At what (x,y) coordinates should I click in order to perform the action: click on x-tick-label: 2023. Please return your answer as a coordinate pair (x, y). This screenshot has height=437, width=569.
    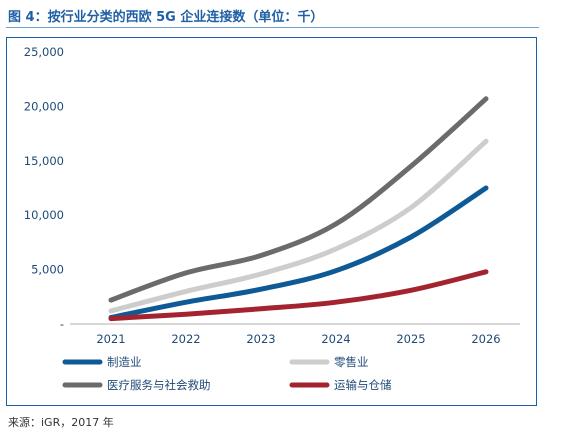
    Looking at the image, I should click on (260, 339).